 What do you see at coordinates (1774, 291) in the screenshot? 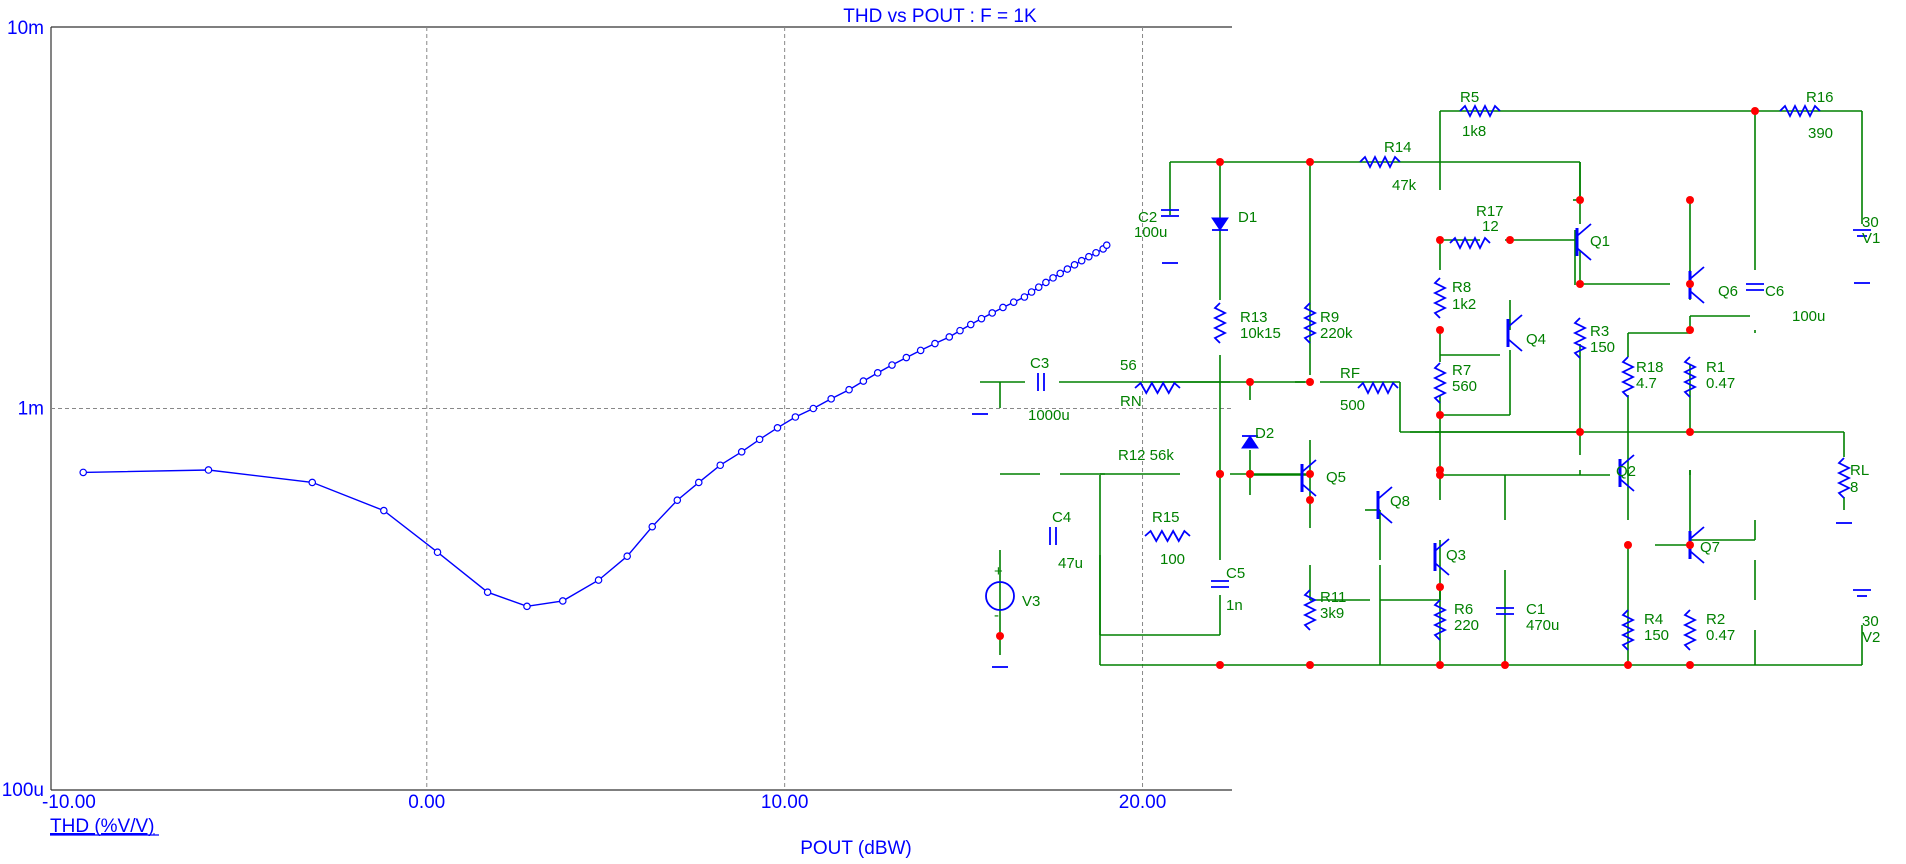
I see `schematic-label: C6` at bounding box center [1774, 291].